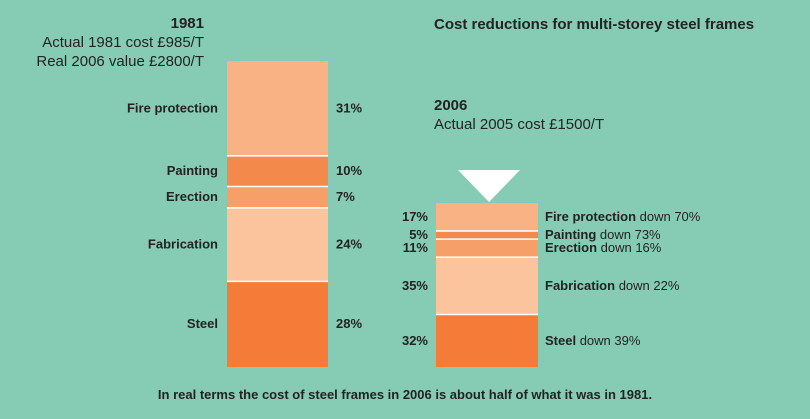  What do you see at coordinates (415, 340) in the screenshot?
I see `bar-2006-pct-label-steel: 32%` at bounding box center [415, 340].